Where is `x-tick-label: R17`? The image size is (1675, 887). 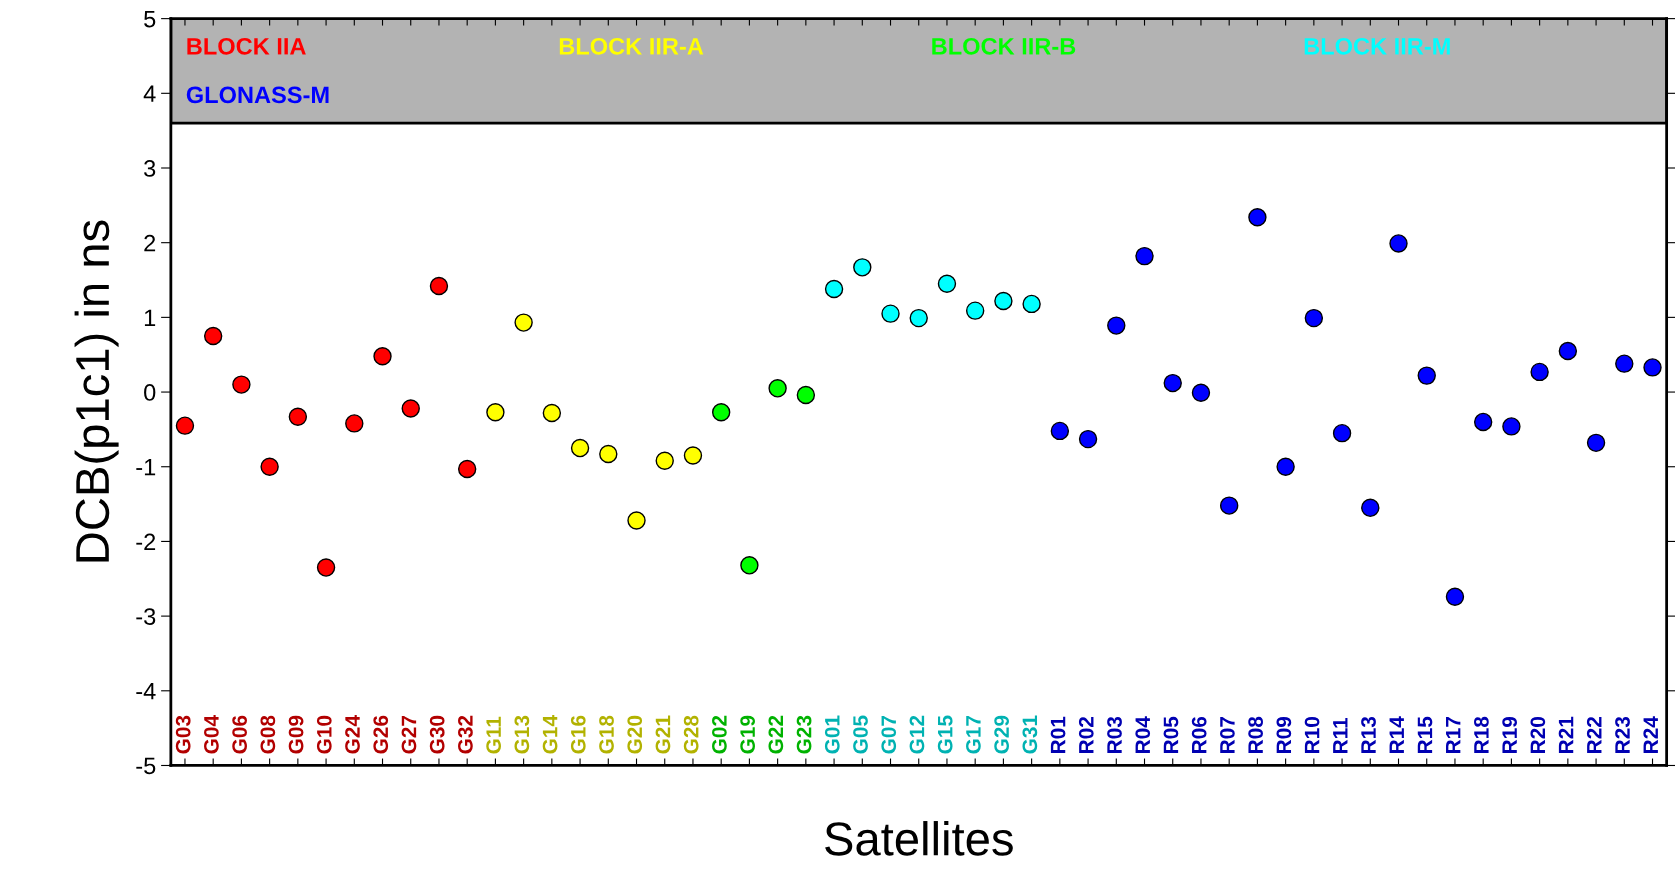
x-tick-label: R17 is located at coordinates (1453, 735).